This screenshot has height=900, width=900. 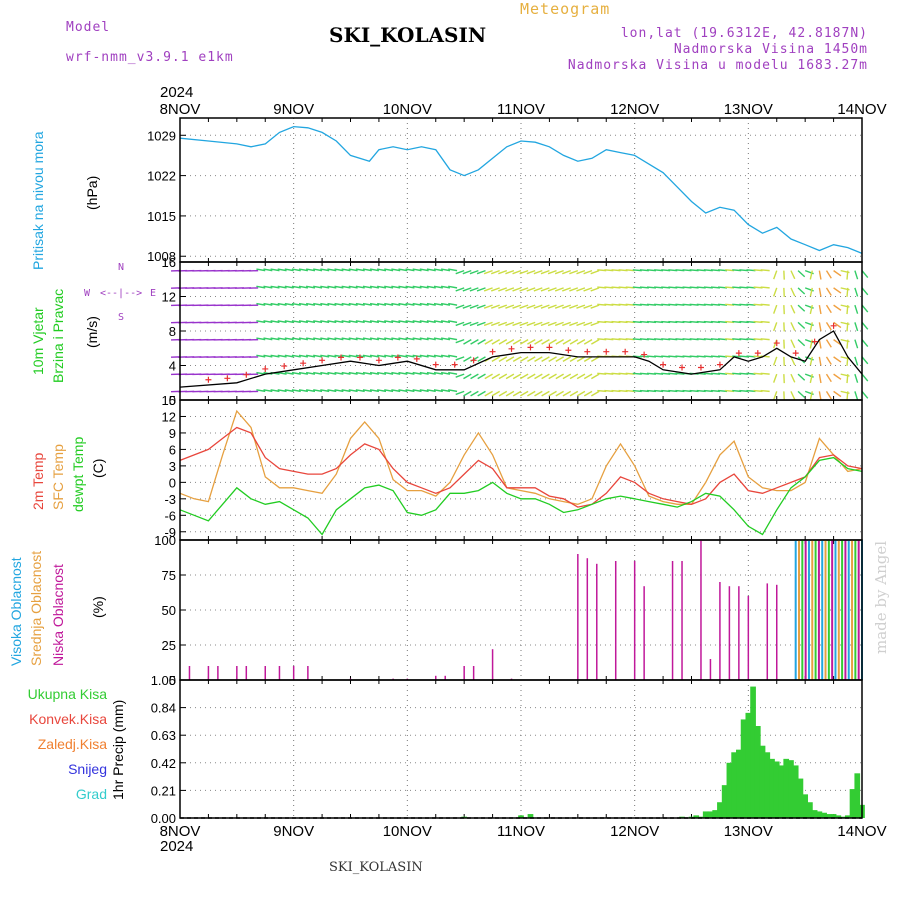 I want to click on temperature-ytick-label: 3, so click(x=172, y=466).